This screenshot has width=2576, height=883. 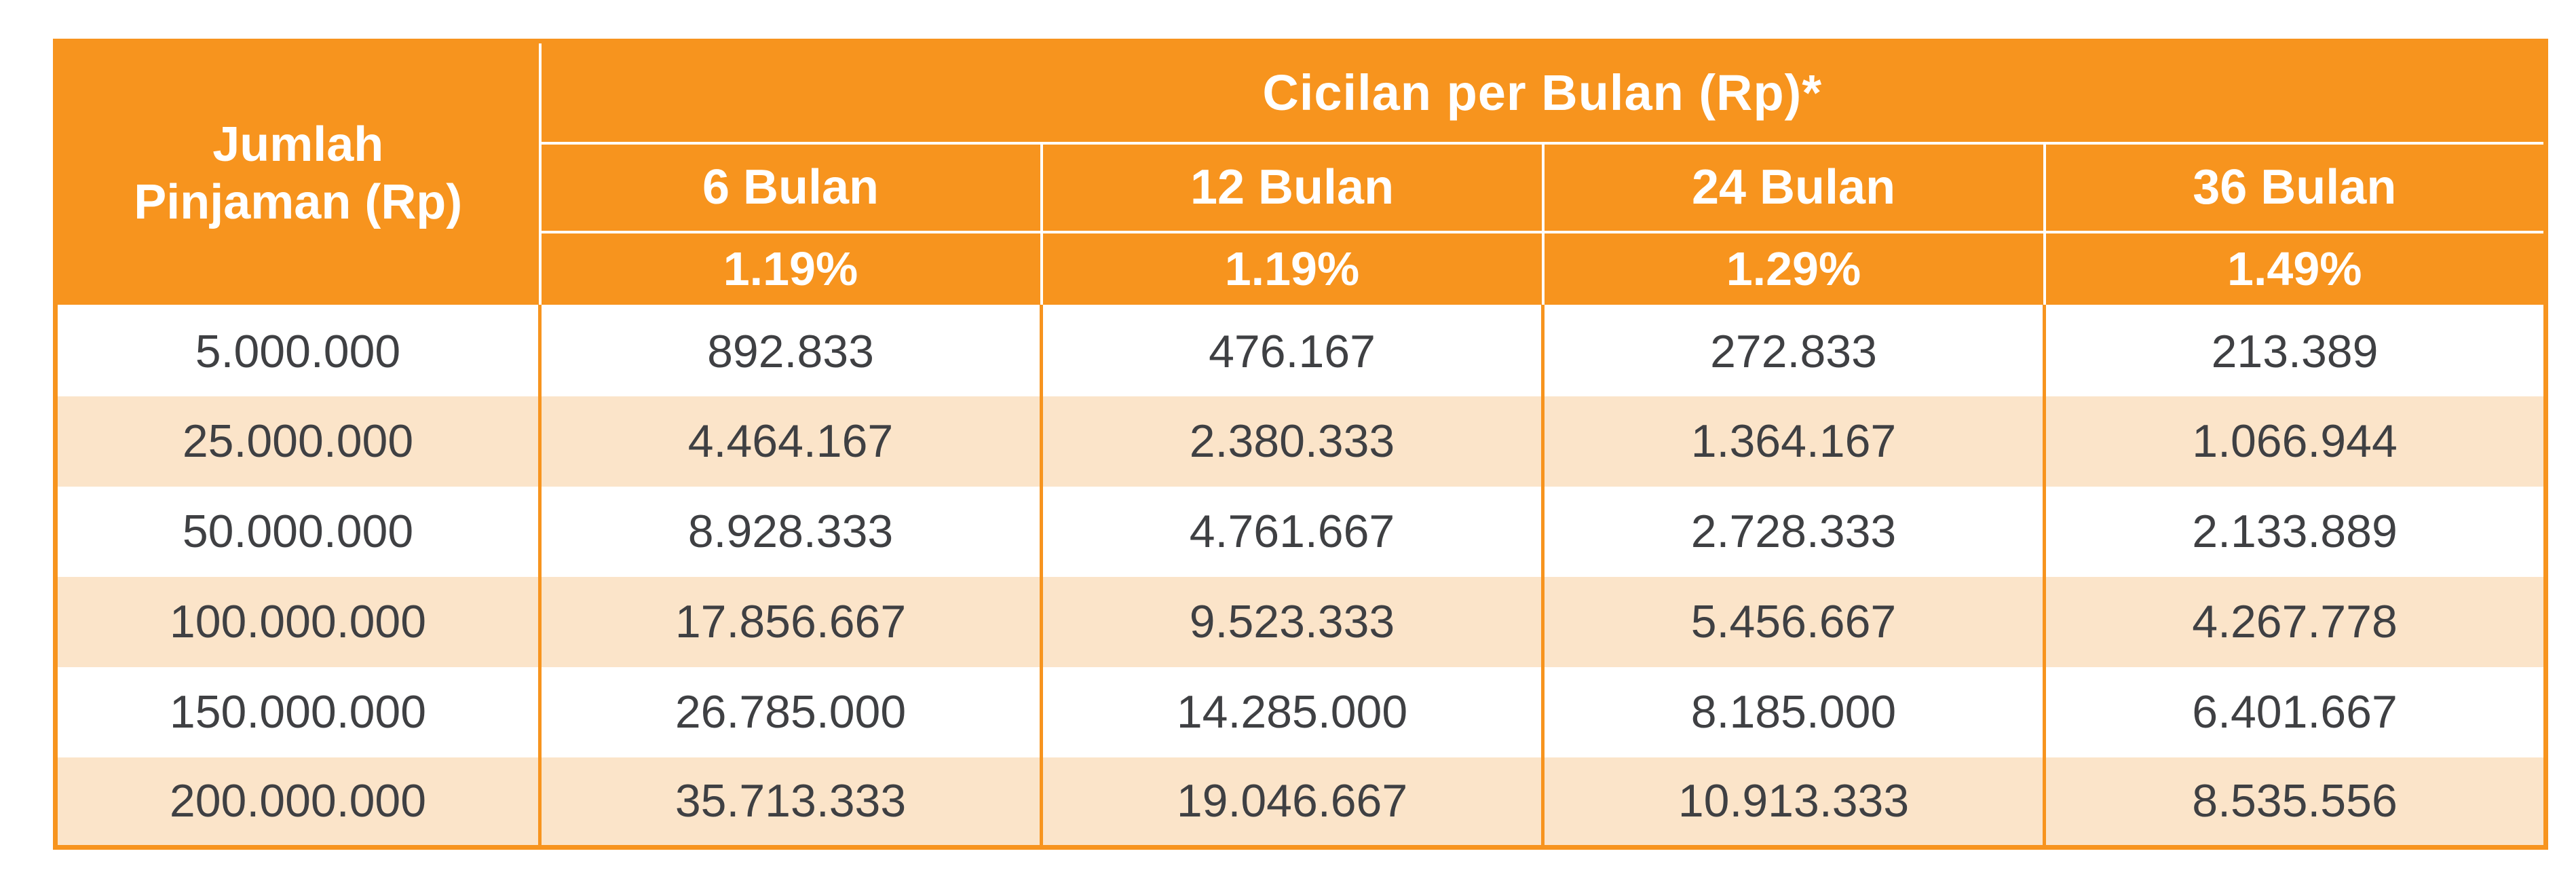 I want to click on installment-group-header: Cicilan per Bulan (Rp)*, so click(x=1542, y=92).